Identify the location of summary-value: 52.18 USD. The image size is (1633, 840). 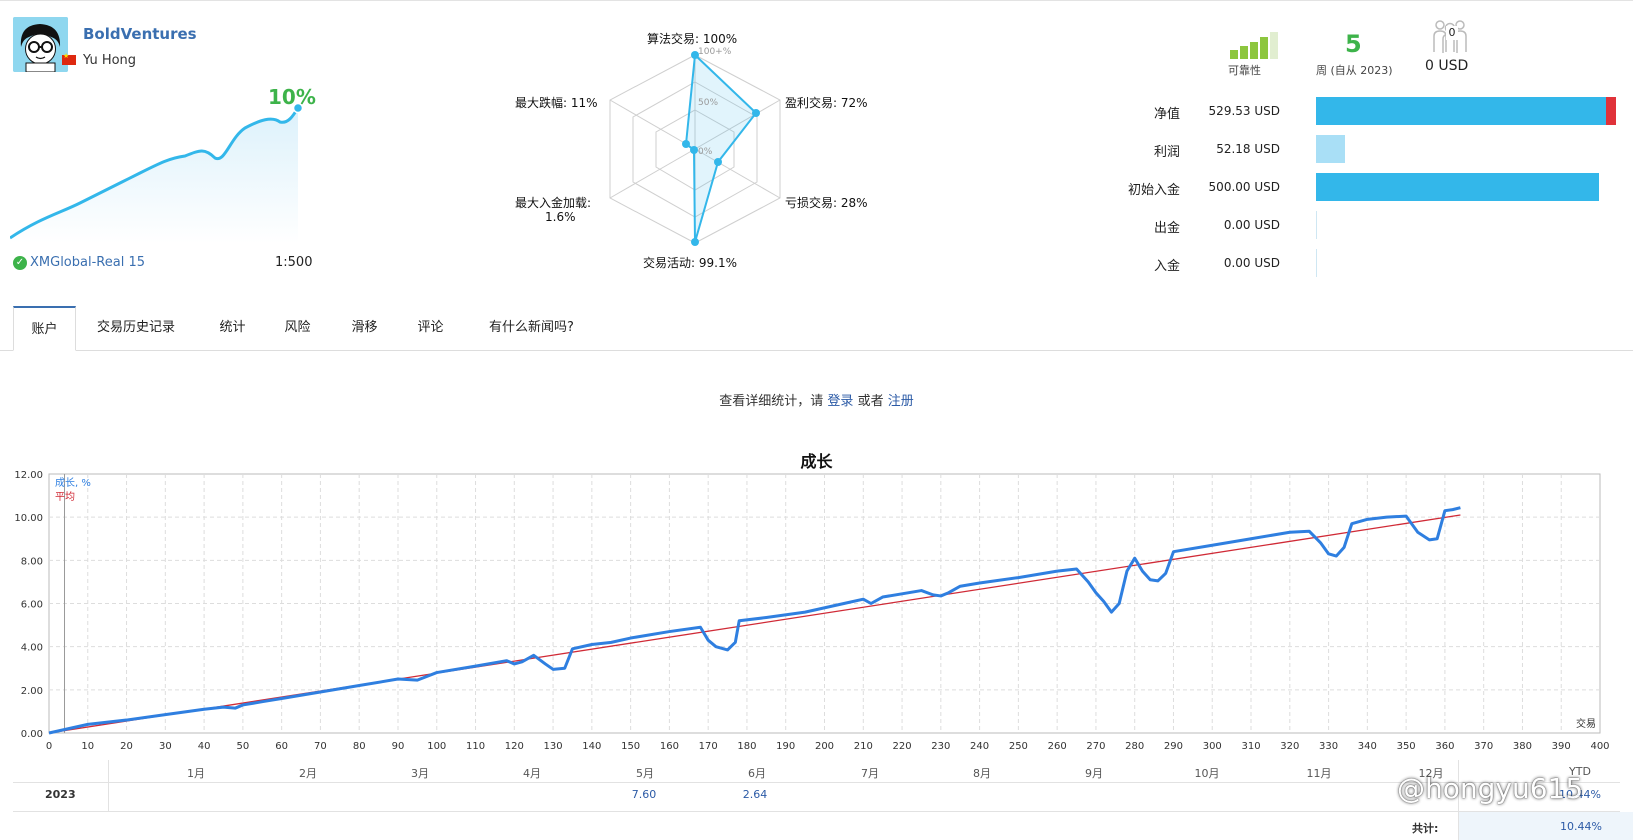
(1248, 149).